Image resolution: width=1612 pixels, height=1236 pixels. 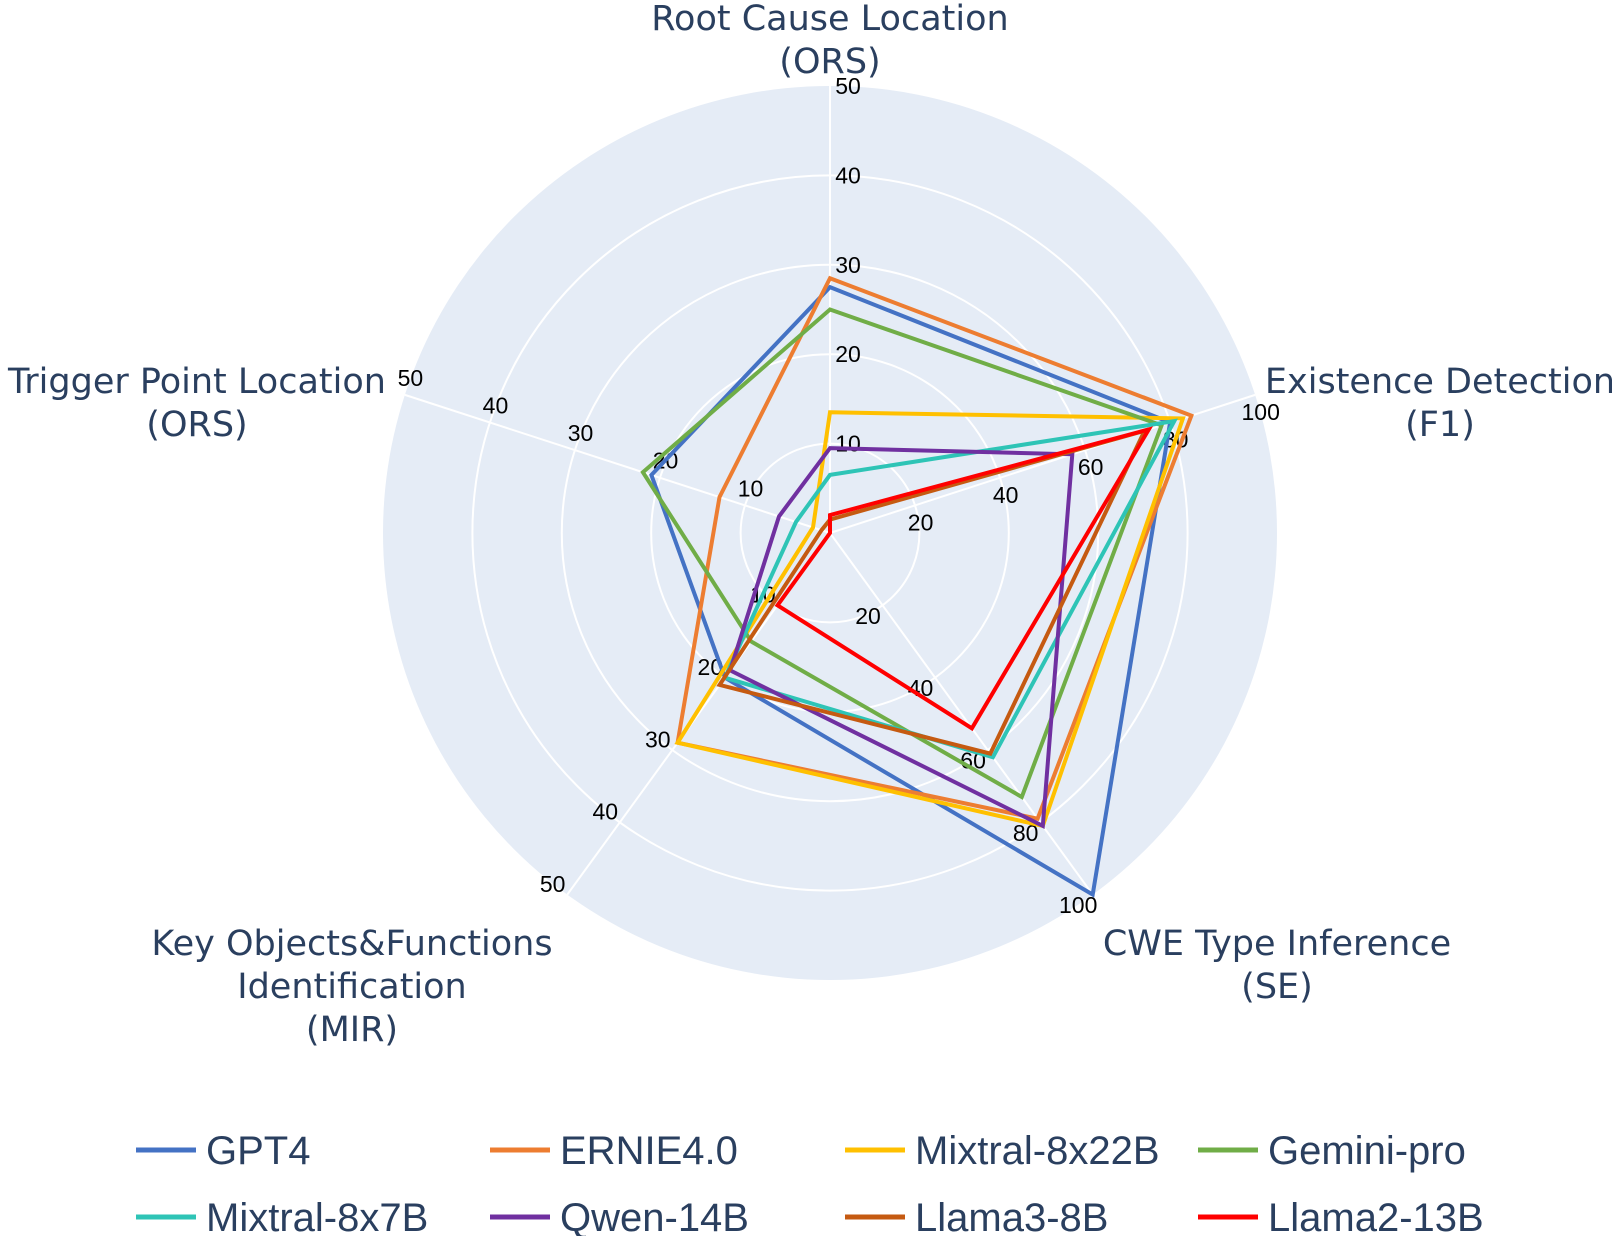 I want to click on legend-label: Llama3-8B, so click(x=1011, y=1216).